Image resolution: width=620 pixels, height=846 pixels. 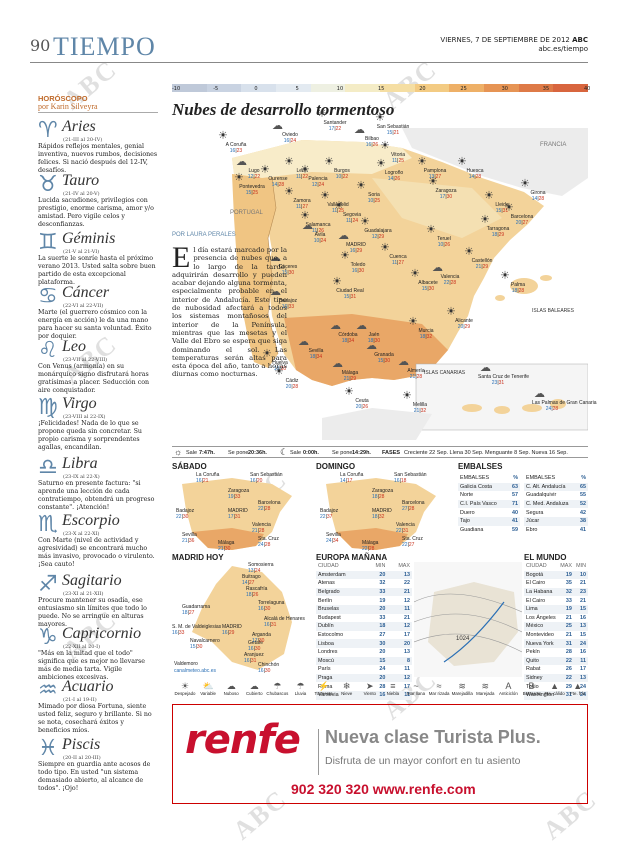 I want to click on city-name: Castellón, so click(x=482, y=261).